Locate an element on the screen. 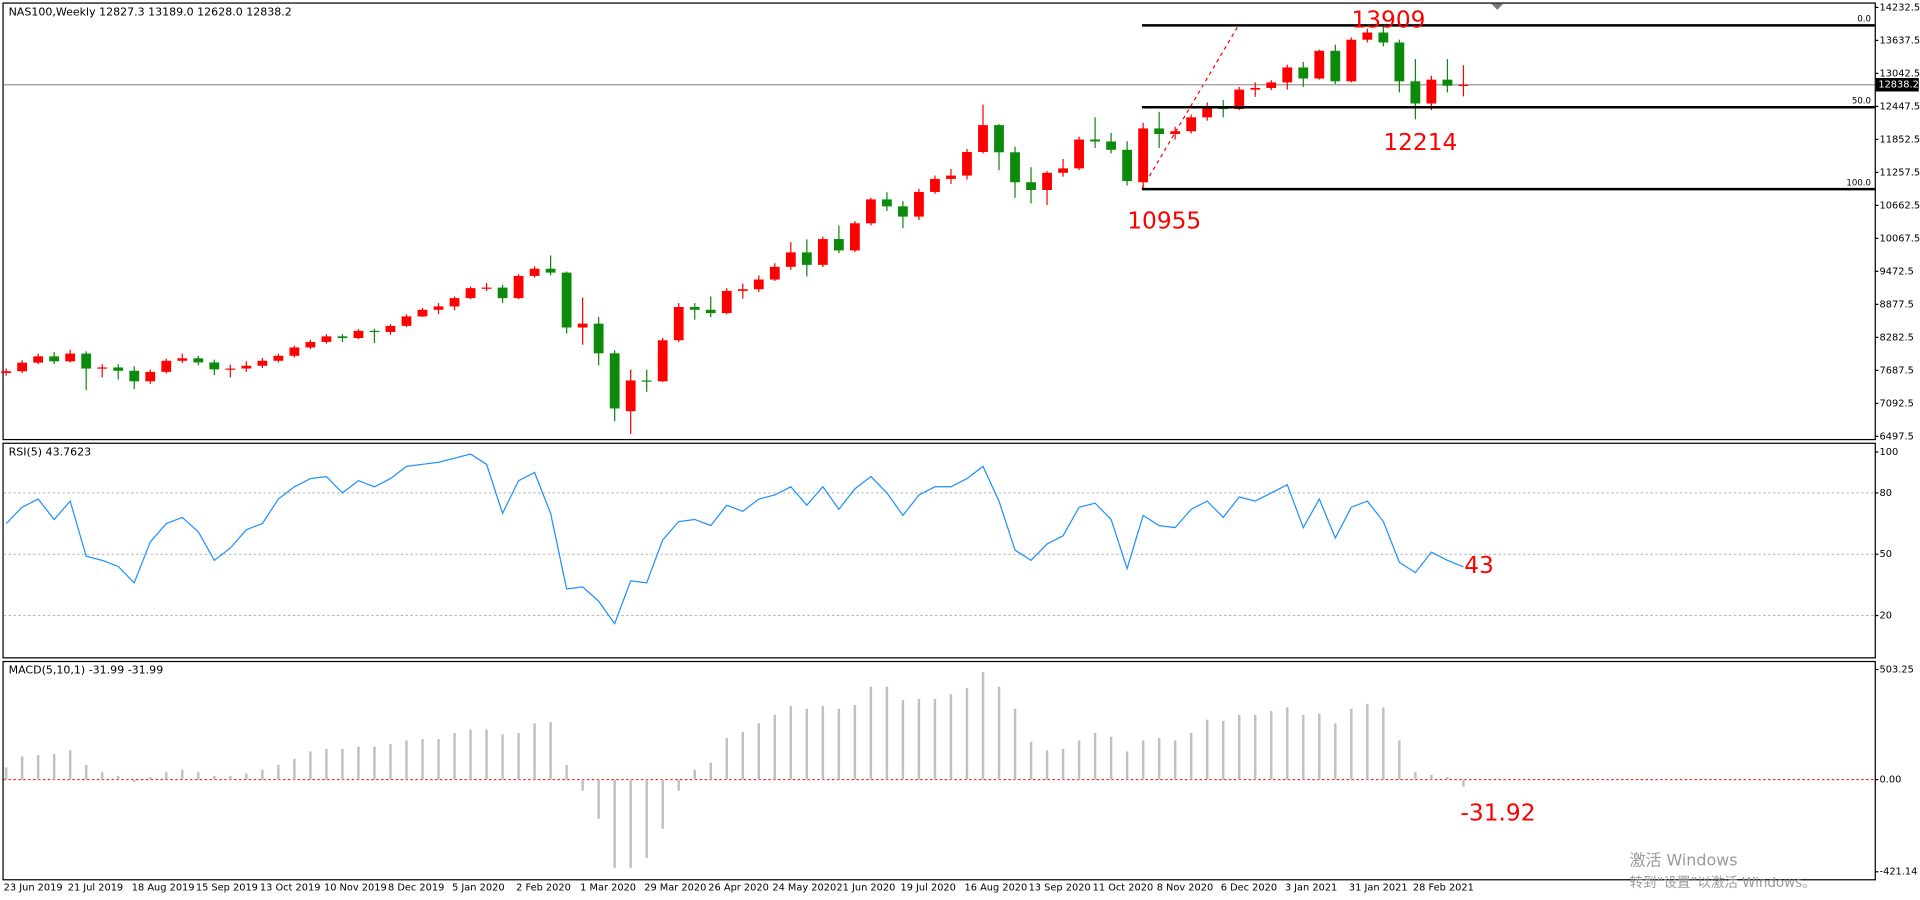 This screenshot has width=1920, height=900. annotation: -31.92 is located at coordinates (1498, 813).